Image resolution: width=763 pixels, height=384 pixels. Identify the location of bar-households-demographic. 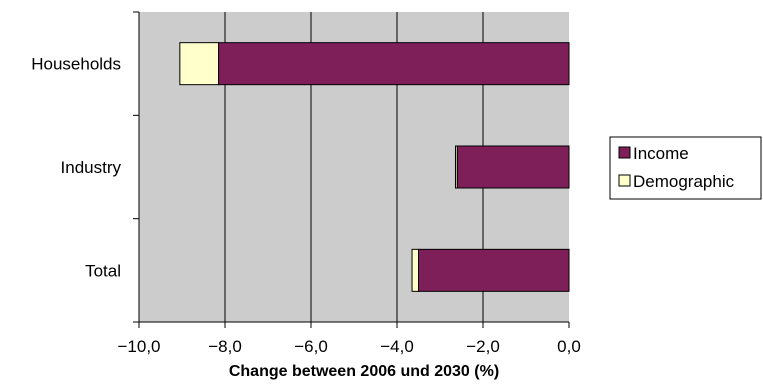
(199, 64).